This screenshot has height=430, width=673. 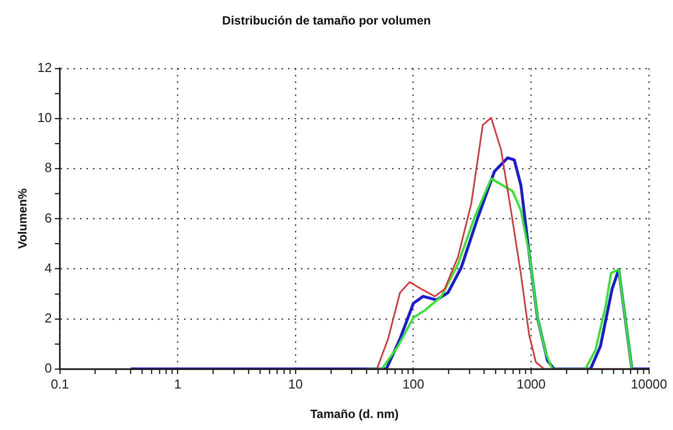 I want to click on x-tick-label: 1000, so click(x=531, y=384).